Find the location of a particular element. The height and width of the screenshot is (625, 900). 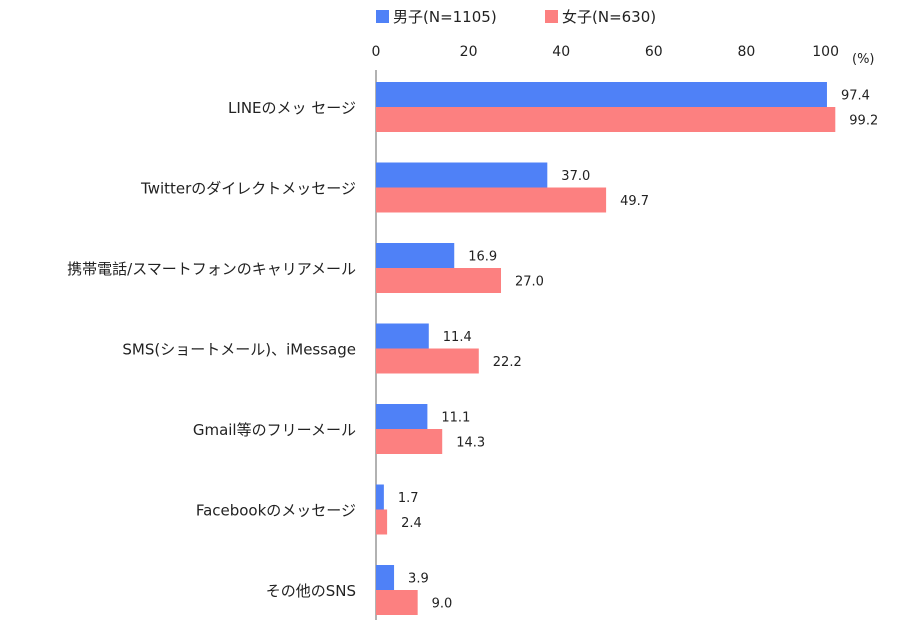

value-label: 99.2 is located at coordinates (863, 121).